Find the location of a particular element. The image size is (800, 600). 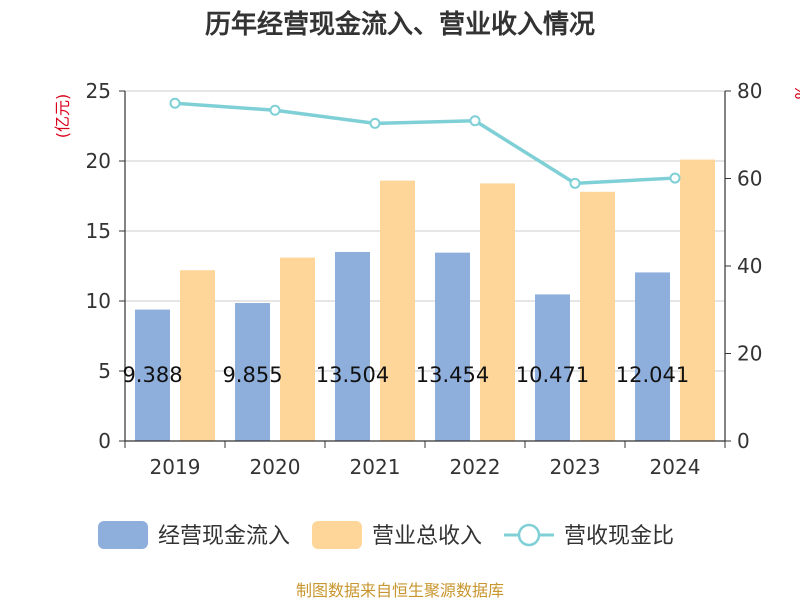

right-axis-tick: 20 is located at coordinates (749, 354).